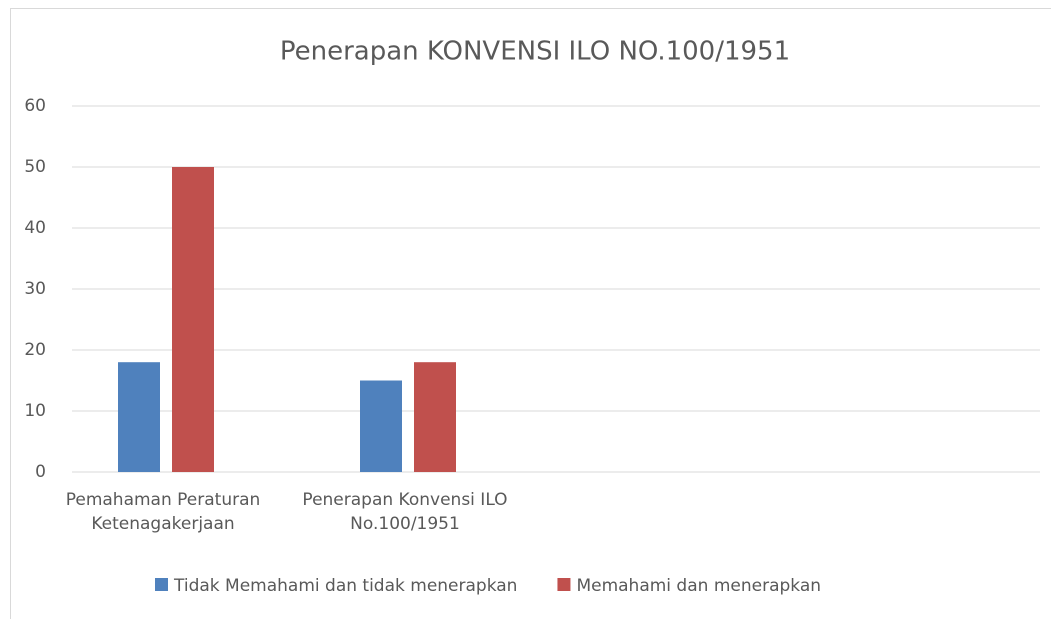  Describe the element at coordinates (405, 512) in the screenshot. I see `x-tick-label: Penerapan Konvensi ILO No.100/1951` at that location.